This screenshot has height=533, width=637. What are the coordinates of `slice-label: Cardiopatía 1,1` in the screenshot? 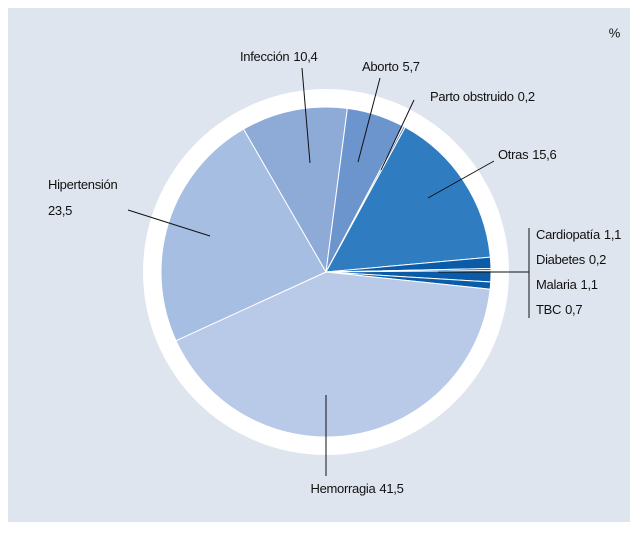 It's located at (578, 234).